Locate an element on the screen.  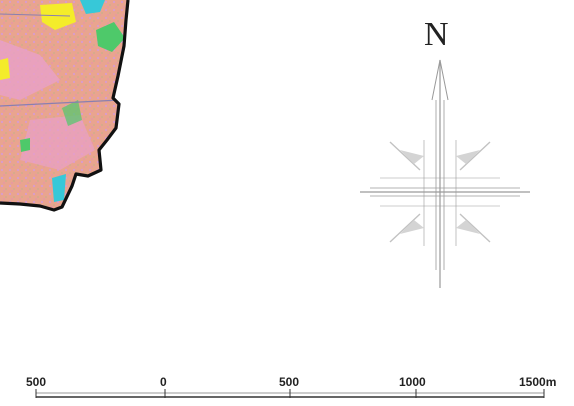
scale-label-500: 500 is located at coordinates (289, 382).